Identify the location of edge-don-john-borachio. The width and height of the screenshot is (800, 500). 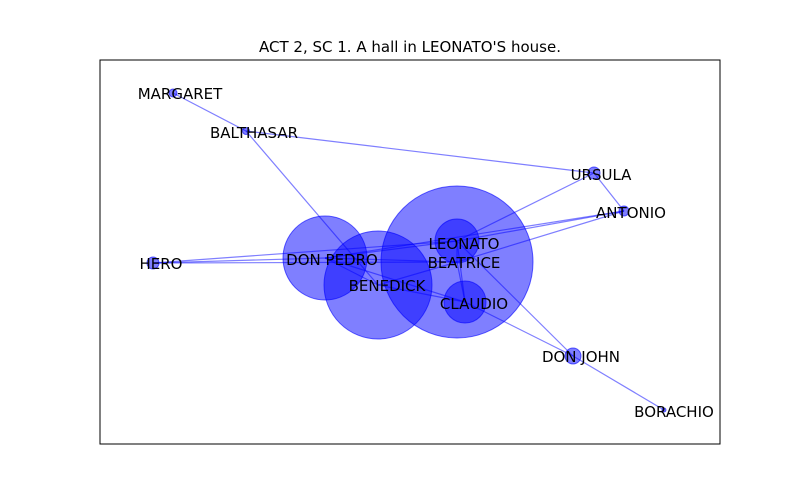
(618, 383).